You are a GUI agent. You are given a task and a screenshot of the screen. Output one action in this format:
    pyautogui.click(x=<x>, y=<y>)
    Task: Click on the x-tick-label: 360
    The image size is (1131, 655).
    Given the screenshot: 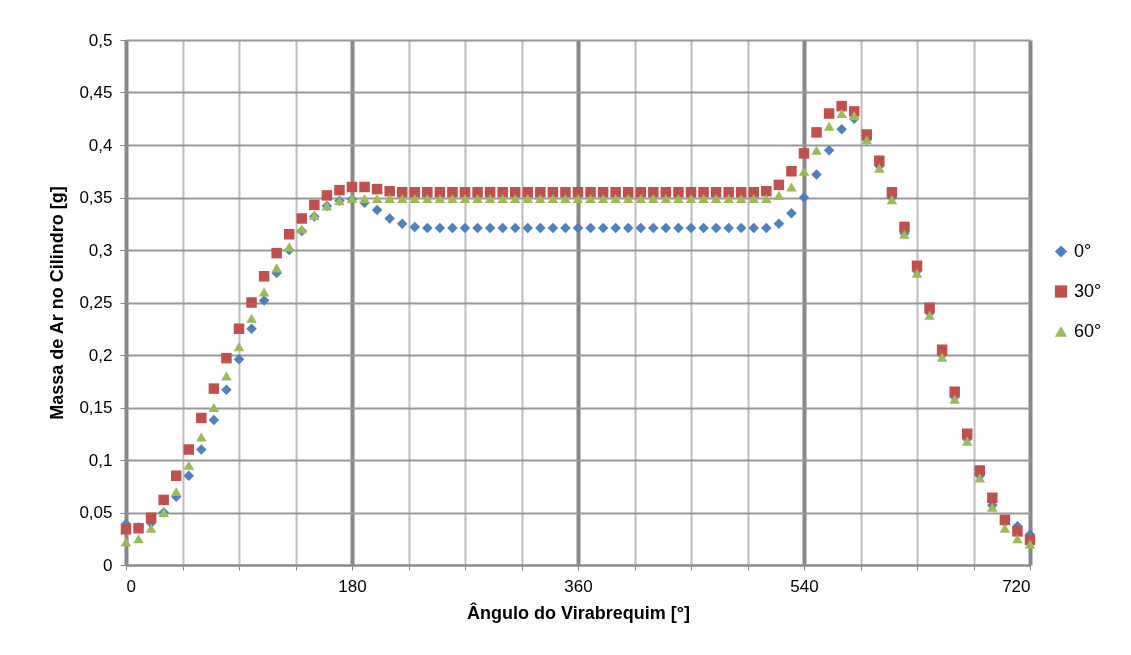 What is the action you would take?
    pyautogui.click(x=578, y=586)
    